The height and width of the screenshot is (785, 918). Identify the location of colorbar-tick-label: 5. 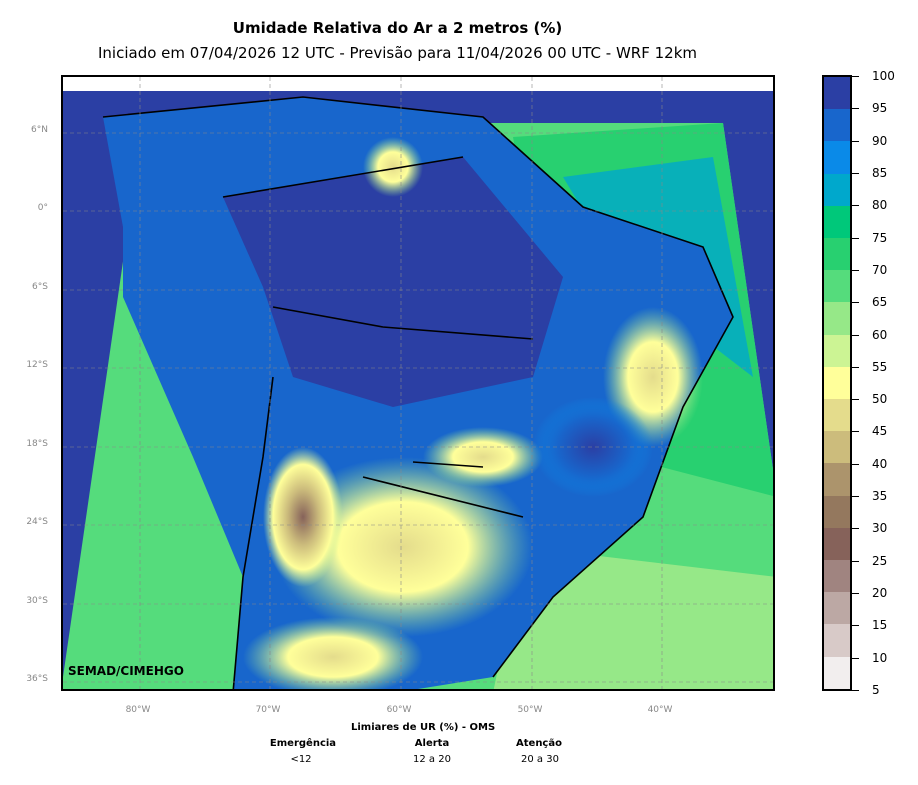
(876, 690).